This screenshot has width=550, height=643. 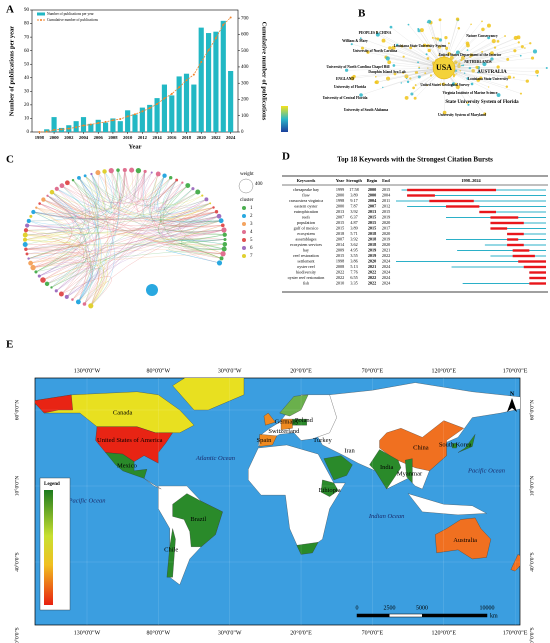 What do you see at coordinates (482, 102) in the screenshot?
I see `institution-label: State University System of Florida` at bounding box center [482, 102].